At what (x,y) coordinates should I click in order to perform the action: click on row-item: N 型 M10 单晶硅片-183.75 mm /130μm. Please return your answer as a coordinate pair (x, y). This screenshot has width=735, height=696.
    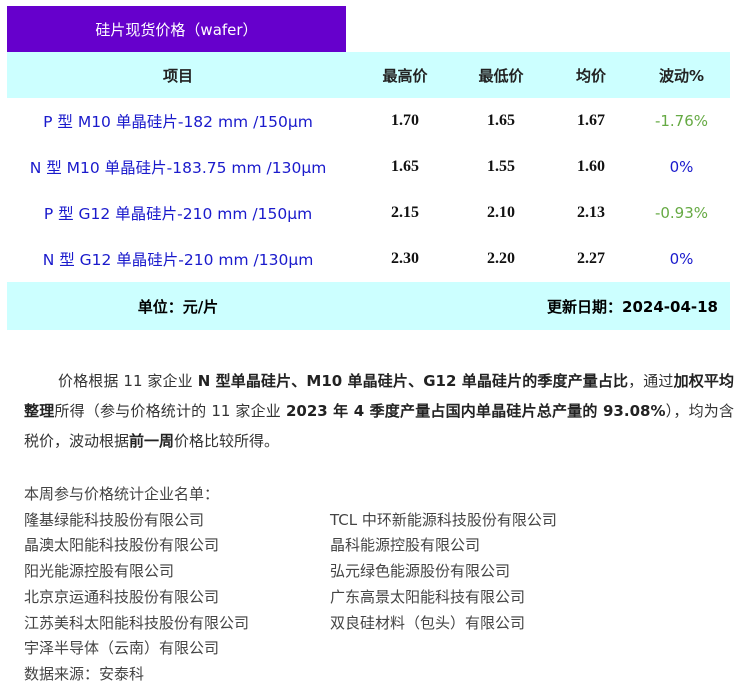
    Looking at the image, I should click on (178, 168).